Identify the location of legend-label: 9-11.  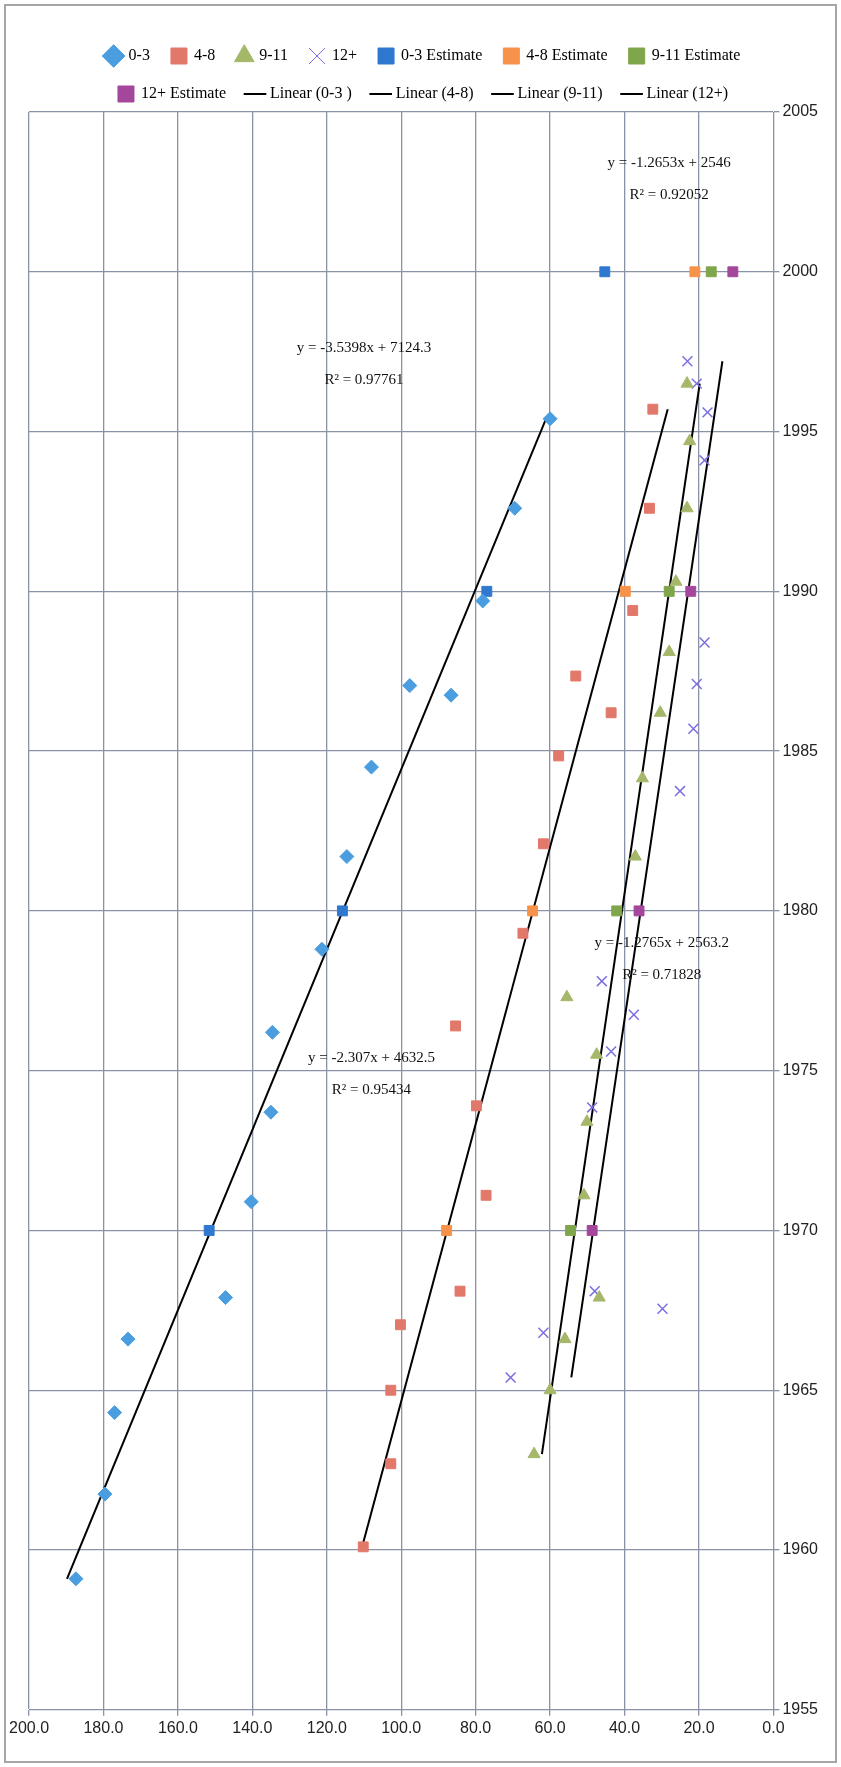
(274, 55).